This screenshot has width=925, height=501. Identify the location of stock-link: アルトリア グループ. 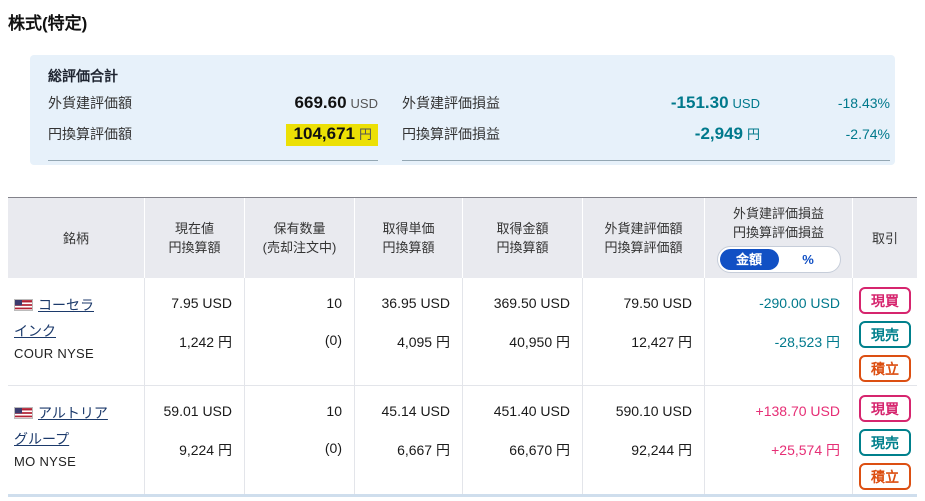
(61, 426).